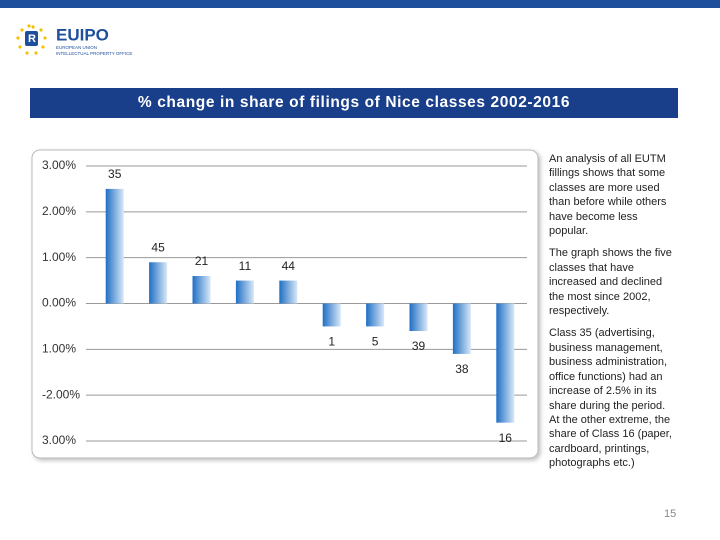  I want to click on top-band, so click(360, 4).